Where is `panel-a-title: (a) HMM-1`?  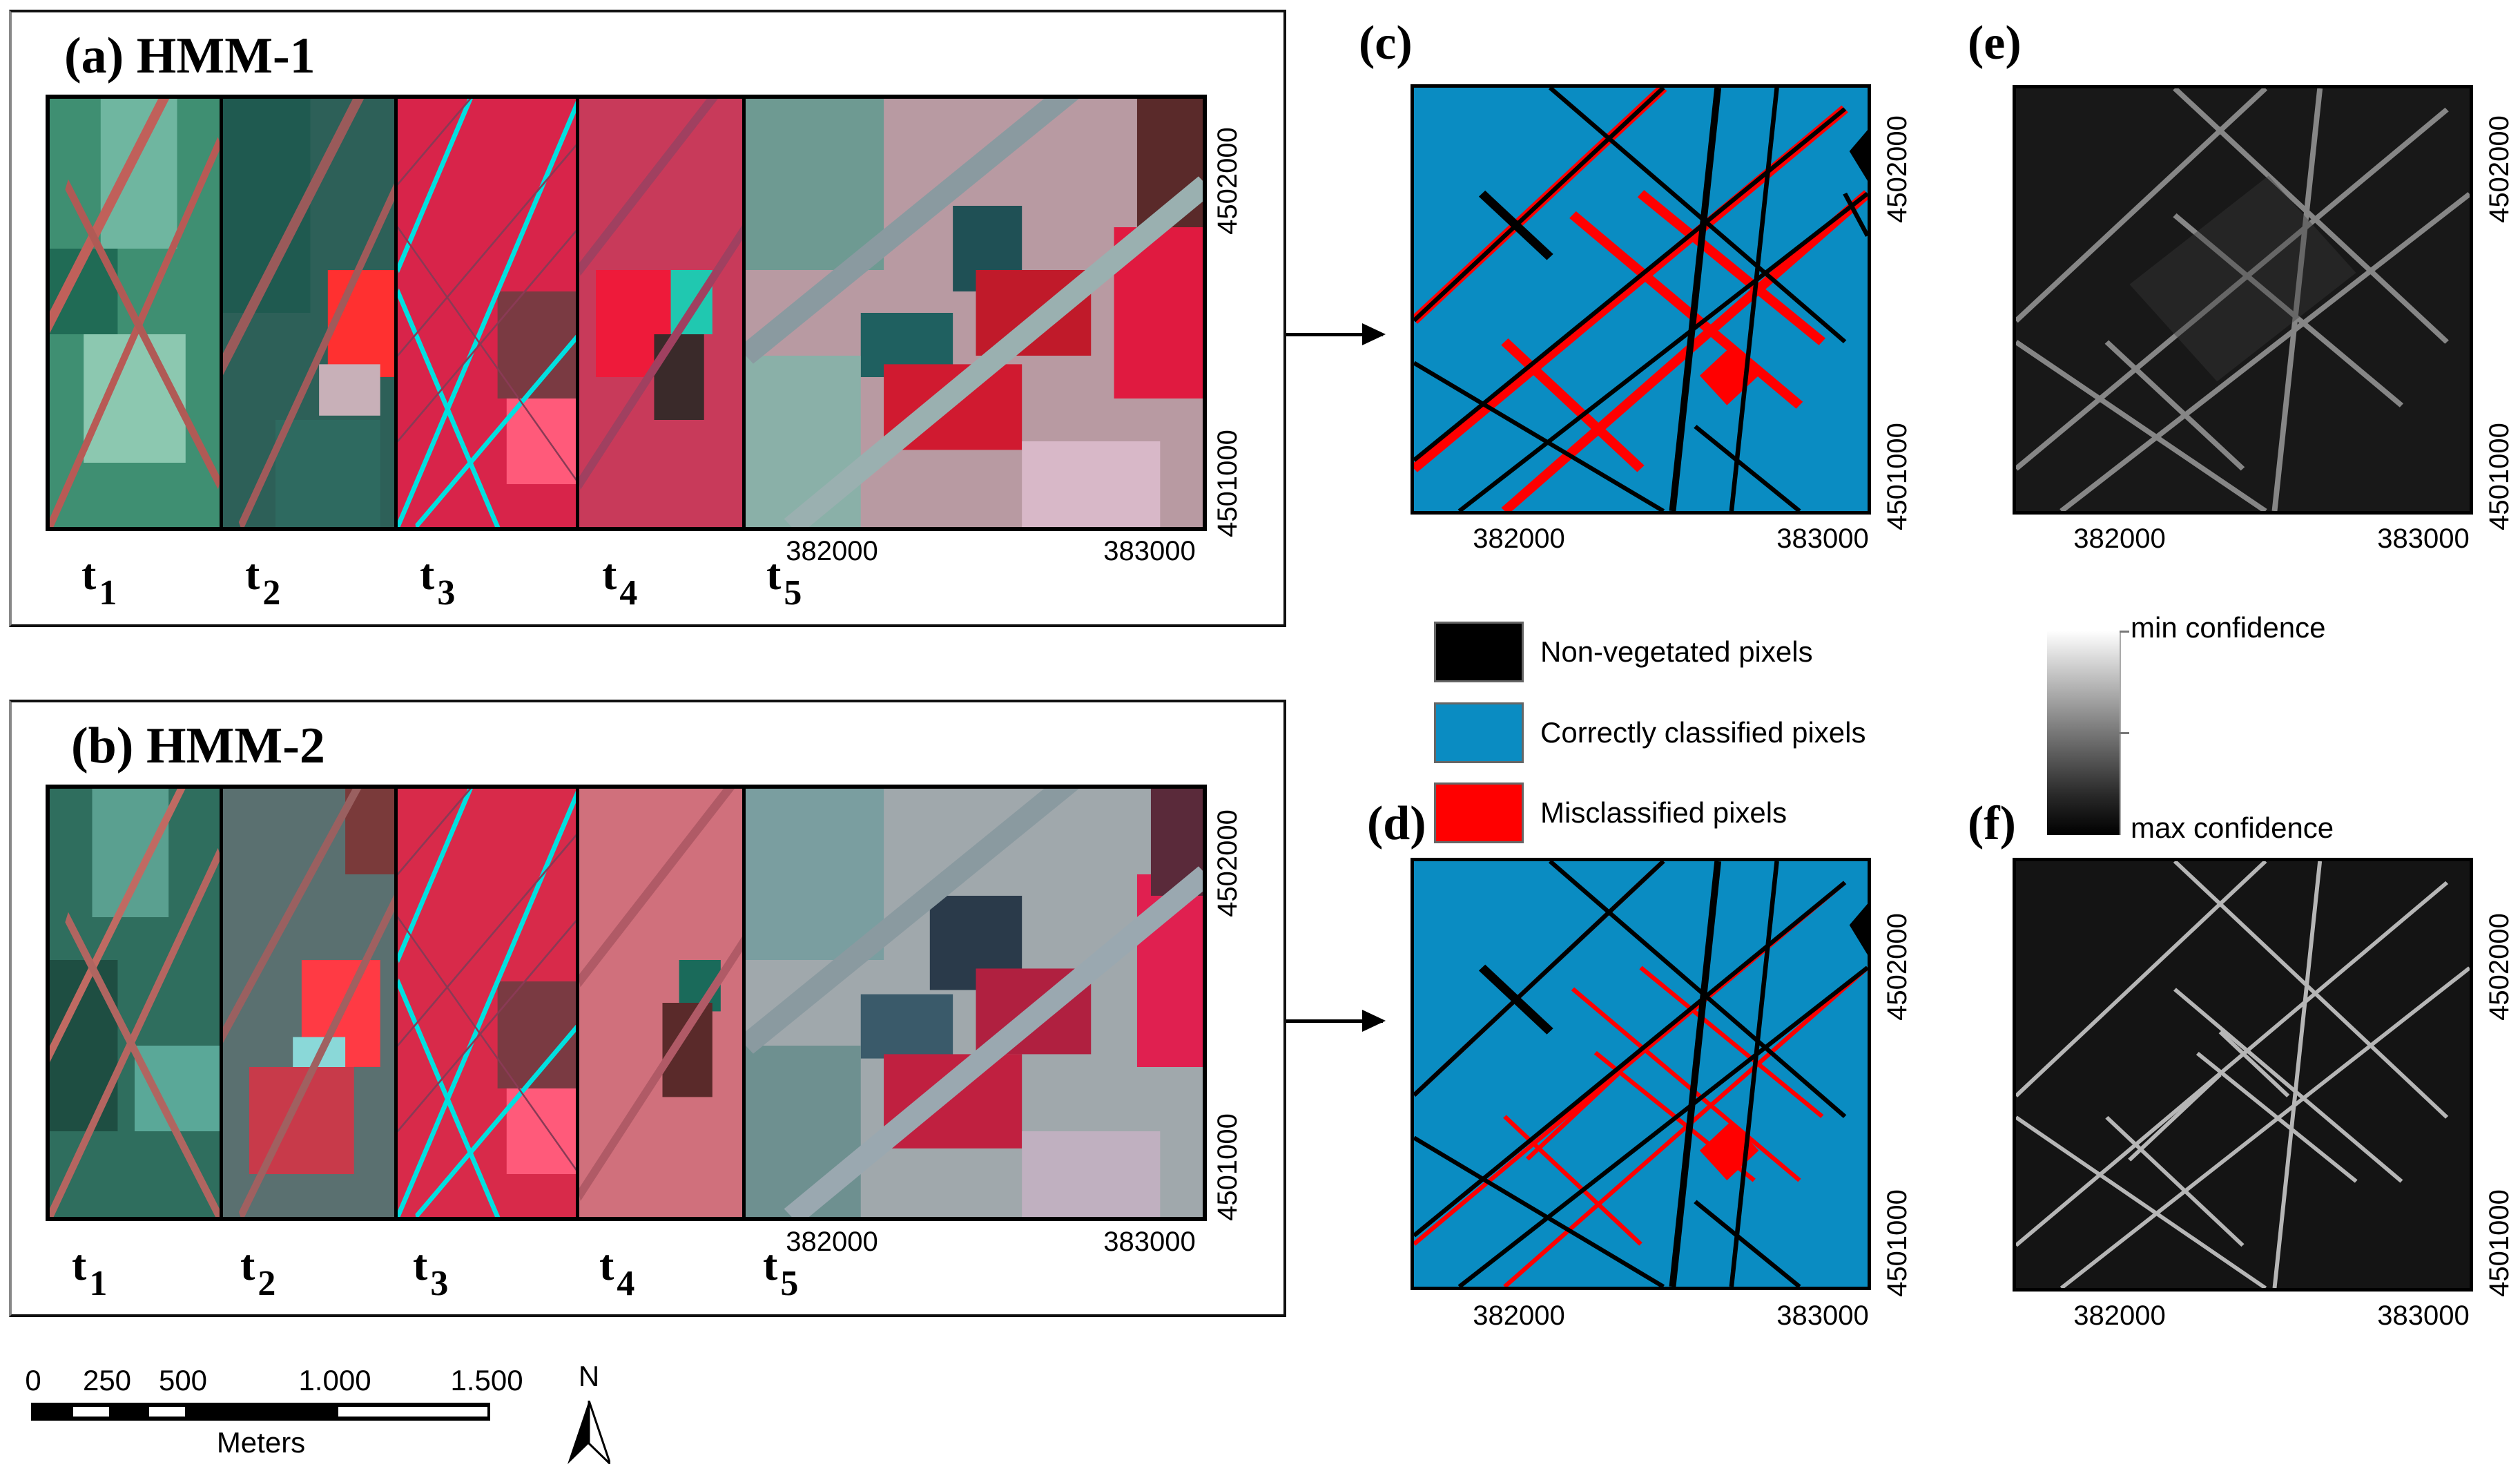 panel-a-title: (a) HMM-1 is located at coordinates (190, 56).